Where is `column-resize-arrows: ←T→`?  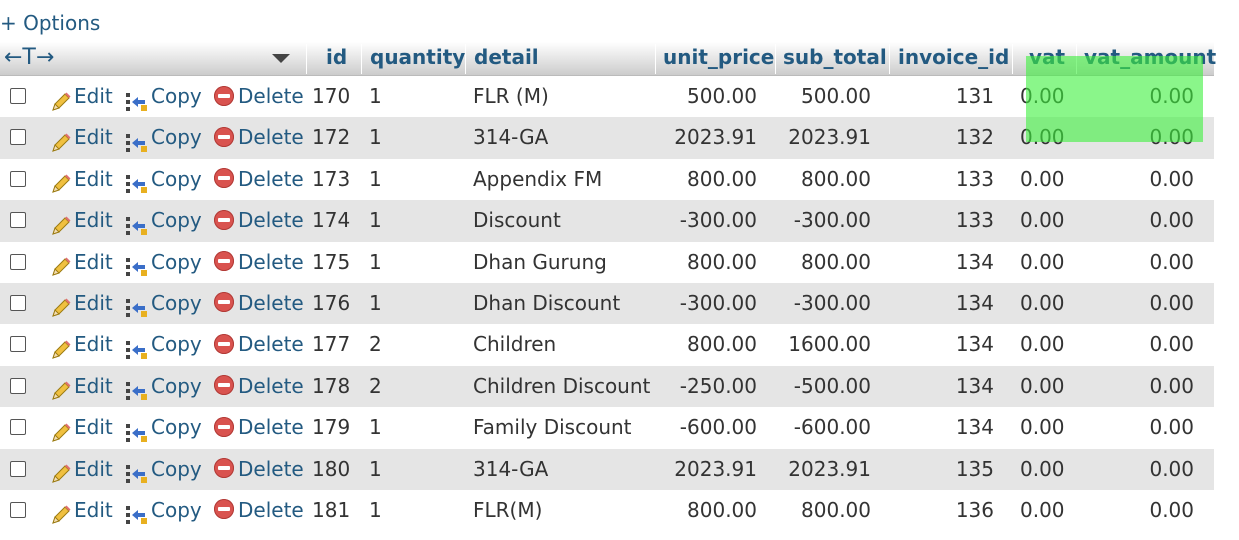 column-resize-arrows: ←T→ is located at coordinates (29, 57).